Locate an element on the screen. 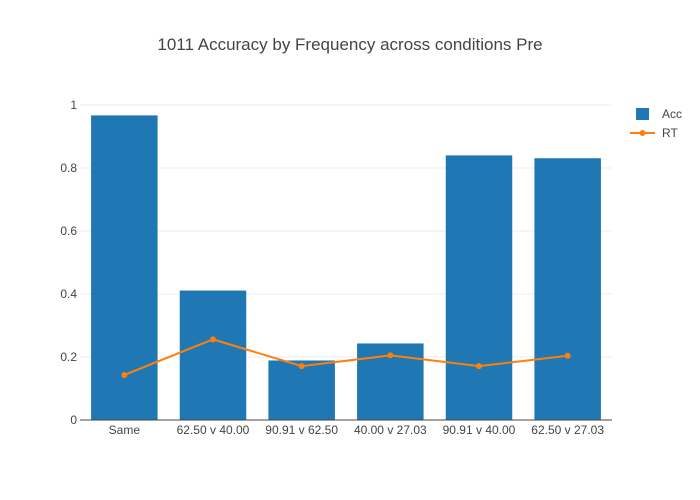  y-tick-label: 0.2 is located at coordinates (68, 357).